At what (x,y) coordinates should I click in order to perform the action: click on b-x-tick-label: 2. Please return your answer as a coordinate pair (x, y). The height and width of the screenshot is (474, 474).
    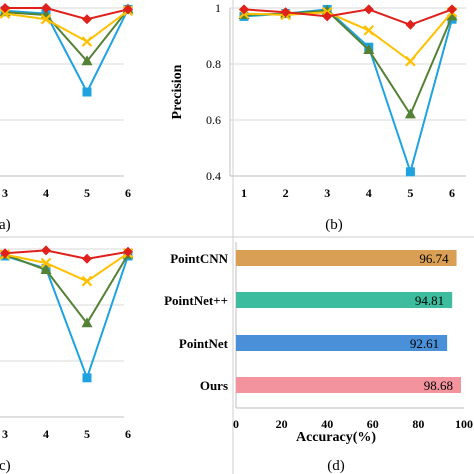
    Looking at the image, I should click on (286, 193).